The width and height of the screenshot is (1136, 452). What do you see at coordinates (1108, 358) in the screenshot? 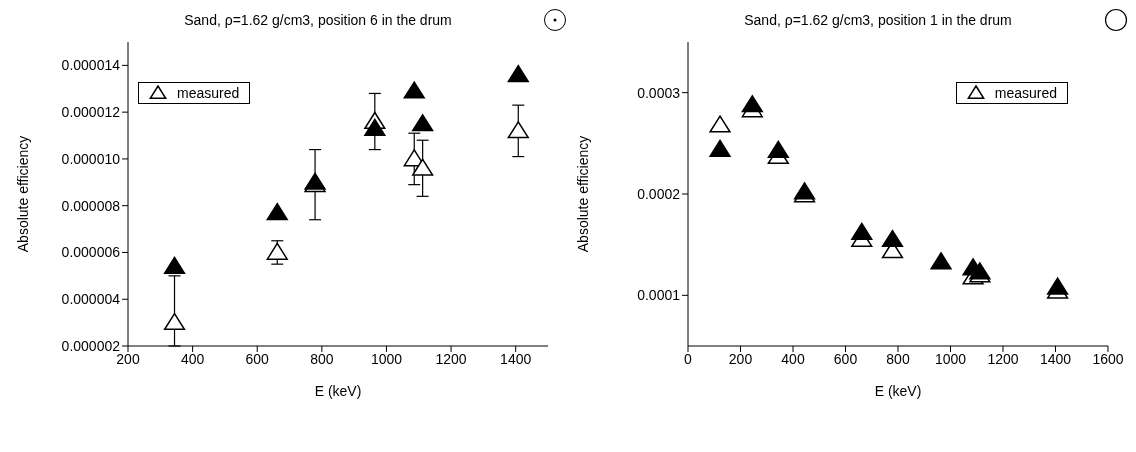
I see `x-tick-label: 1600` at bounding box center [1108, 358].